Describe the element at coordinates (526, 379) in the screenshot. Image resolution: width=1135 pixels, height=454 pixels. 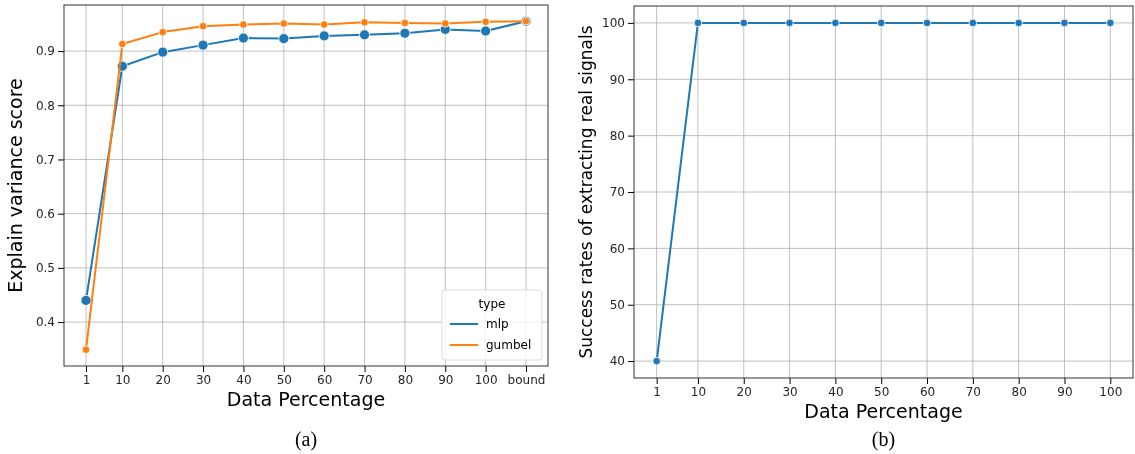
I see `x-tick-label: bound` at that location.